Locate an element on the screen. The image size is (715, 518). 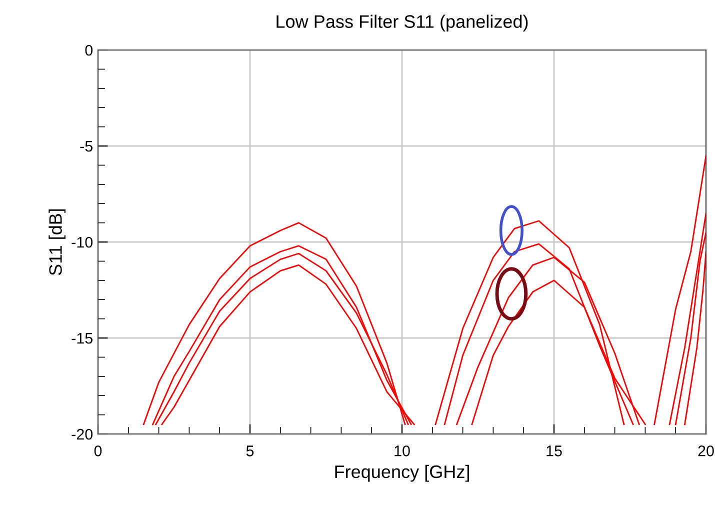
y-tick-label: 0 is located at coordinates (89, 50).